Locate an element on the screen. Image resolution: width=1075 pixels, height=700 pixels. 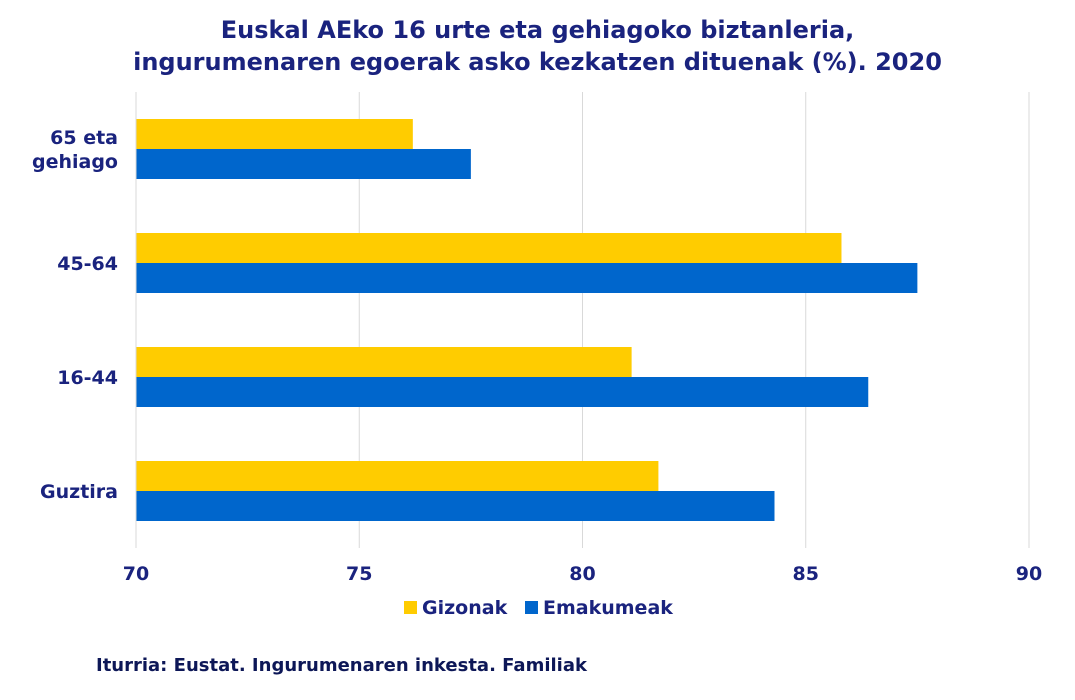
x-tick-label: 90 is located at coordinates (1029, 574).